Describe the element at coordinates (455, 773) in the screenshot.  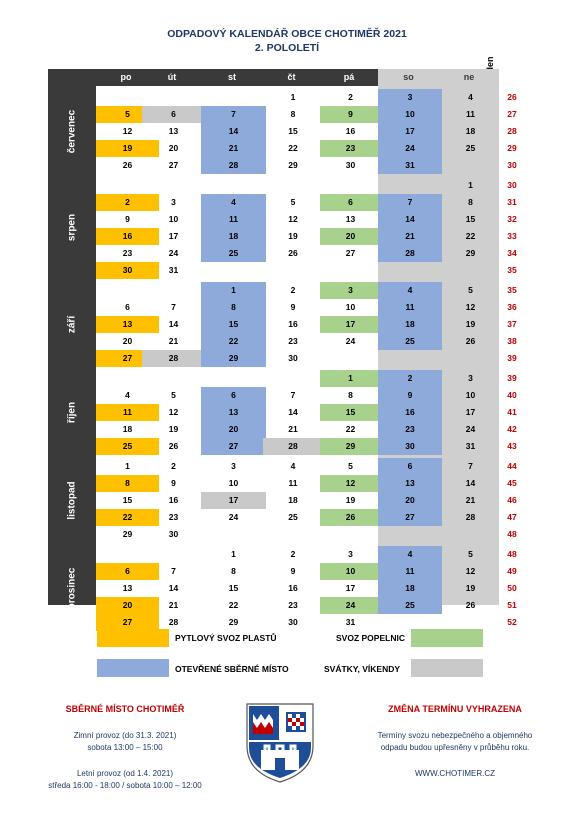
I see `website-link: WWW.CHOTIMER.CZ` at that location.